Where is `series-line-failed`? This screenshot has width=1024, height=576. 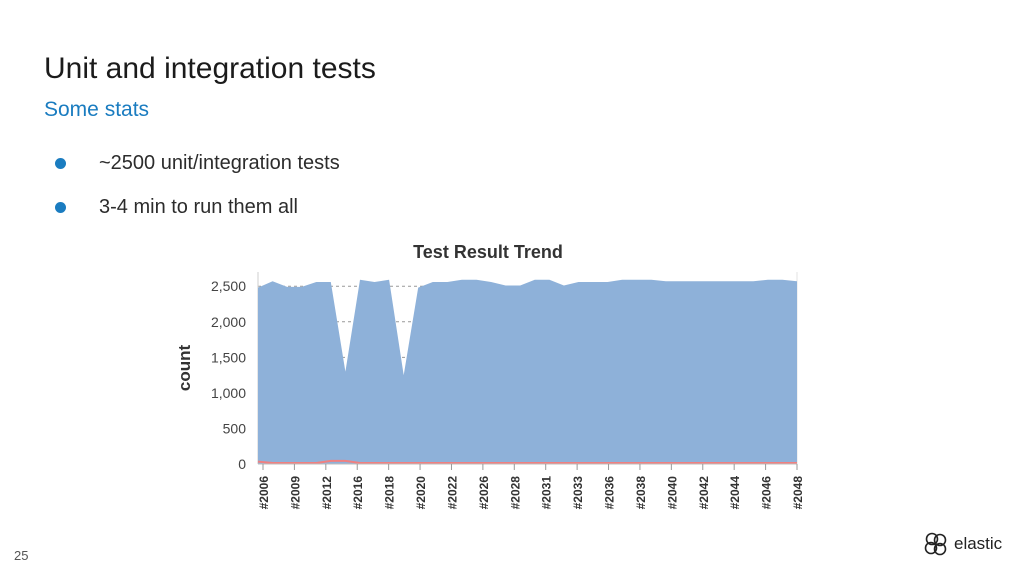 series-line-failed is located at coordinates (527, 461).